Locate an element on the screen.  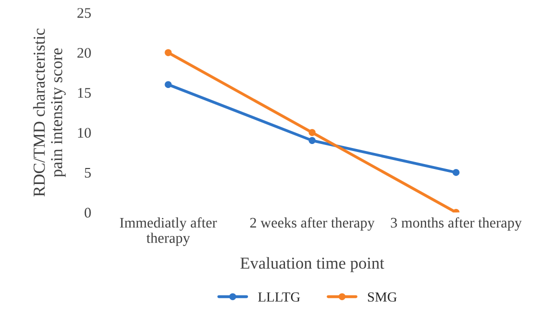
y-tick-label: 5 is located at coordinates (87, 173).